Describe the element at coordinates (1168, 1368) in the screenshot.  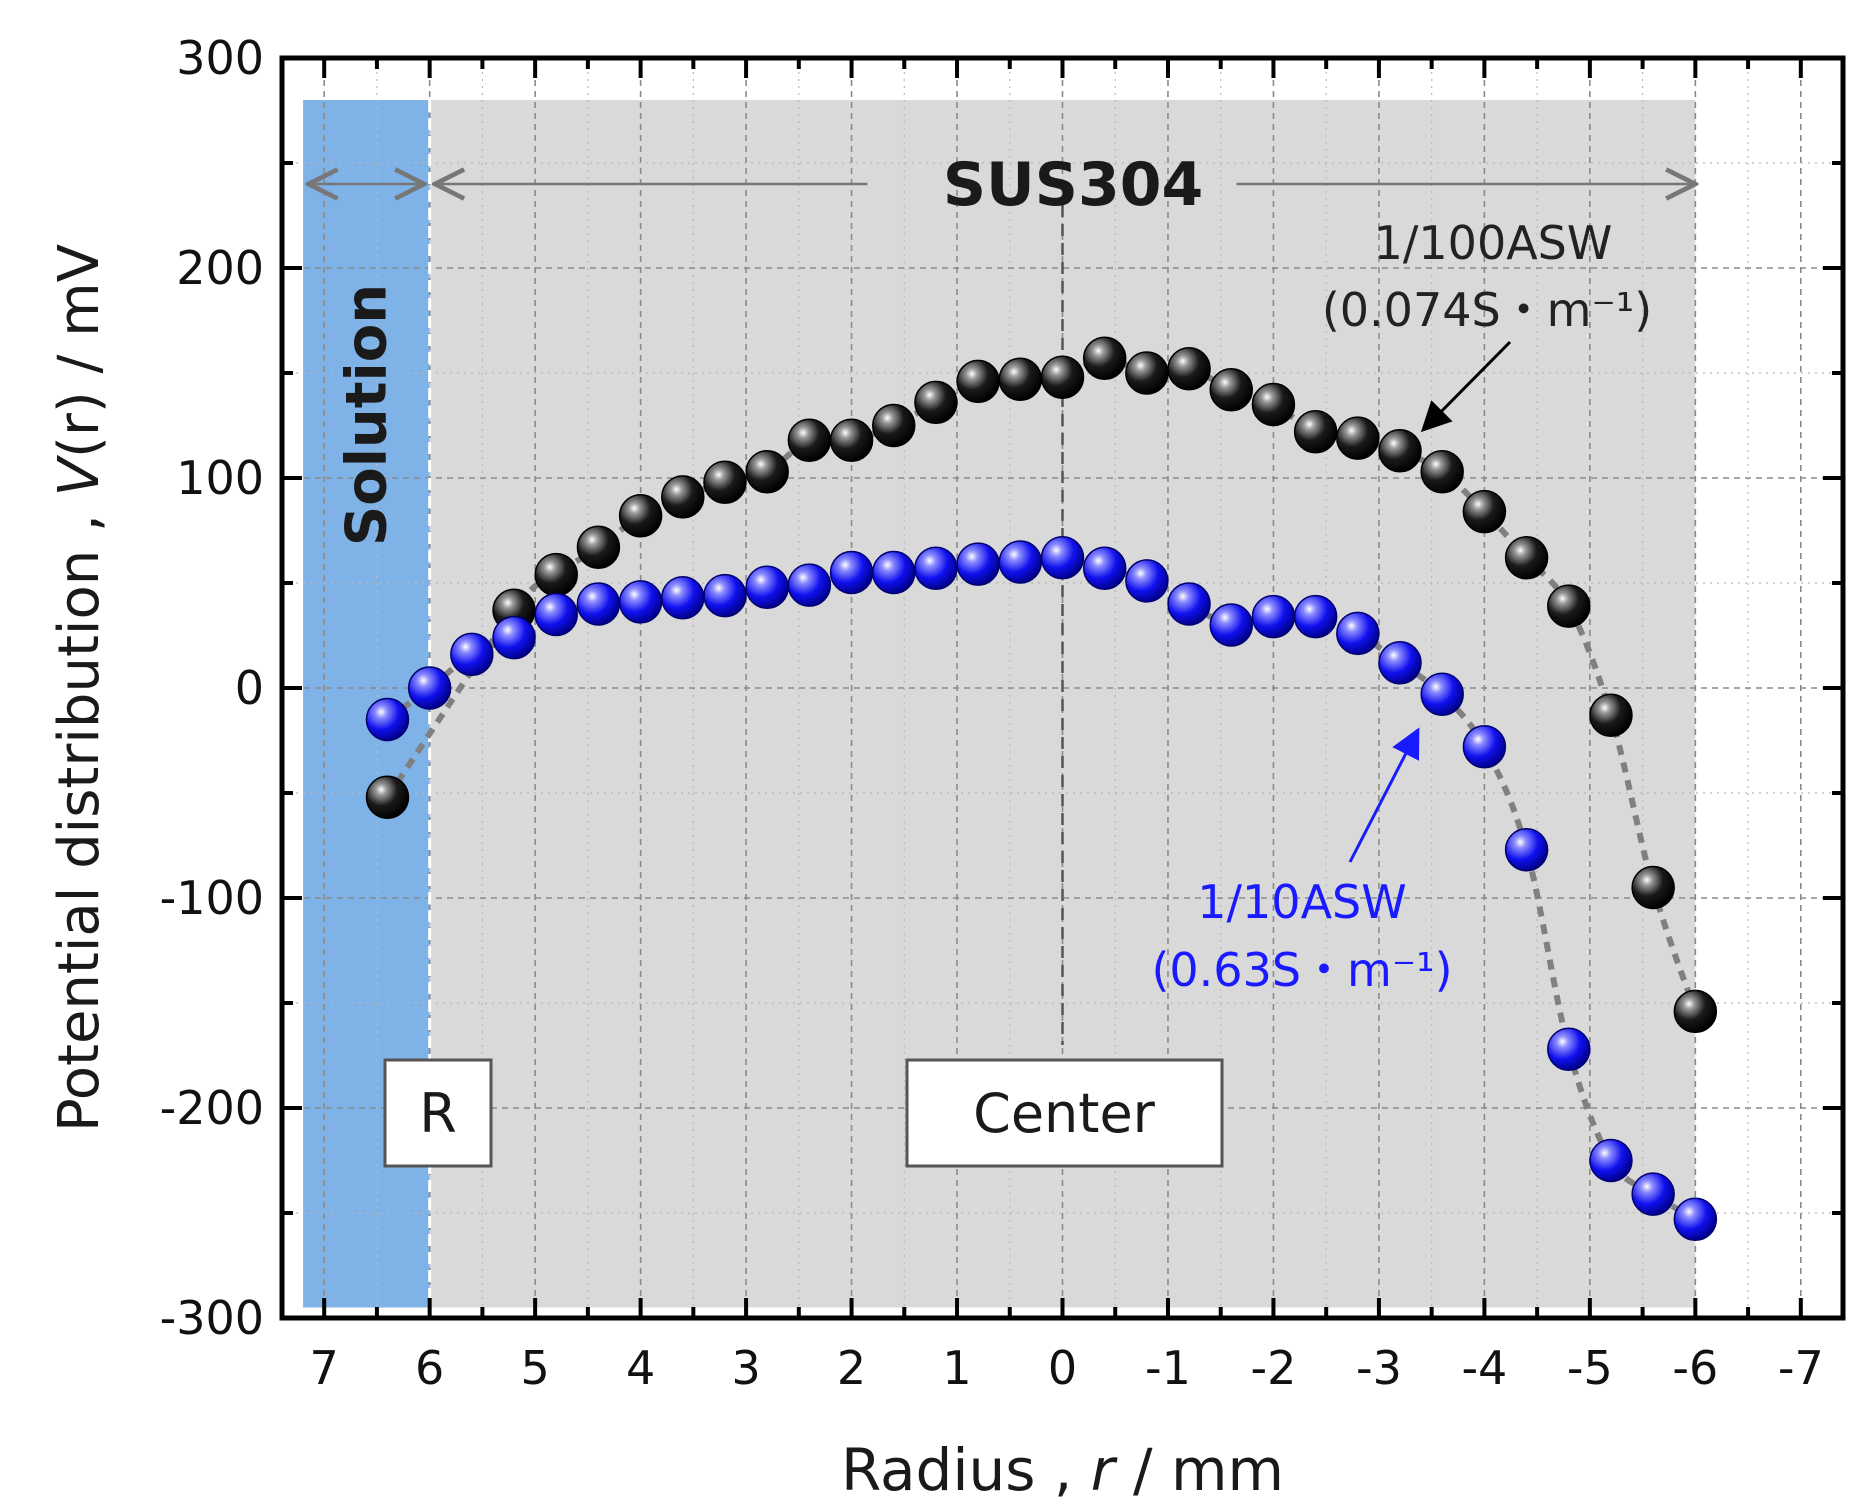
I see `x-tick-label: -1` at that location.